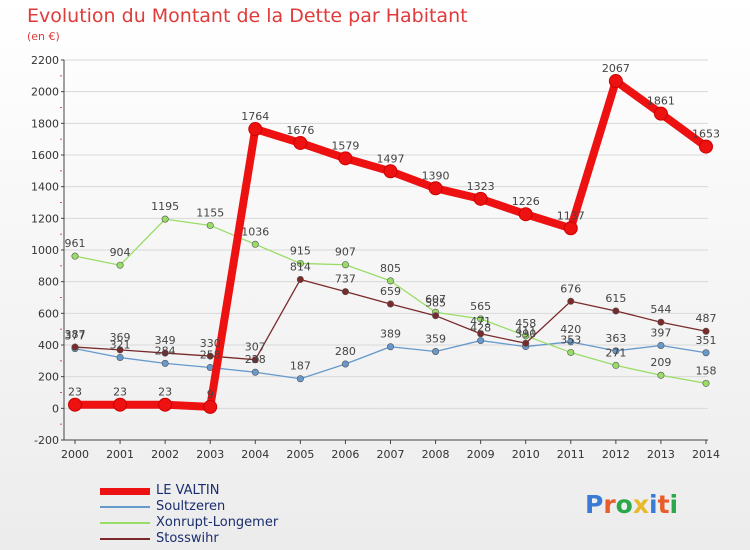 This screenshot has width=750, height=550. Describe the element at coordinates (616, 68) in the screenshot. I see `data-label: 2067` at that location.